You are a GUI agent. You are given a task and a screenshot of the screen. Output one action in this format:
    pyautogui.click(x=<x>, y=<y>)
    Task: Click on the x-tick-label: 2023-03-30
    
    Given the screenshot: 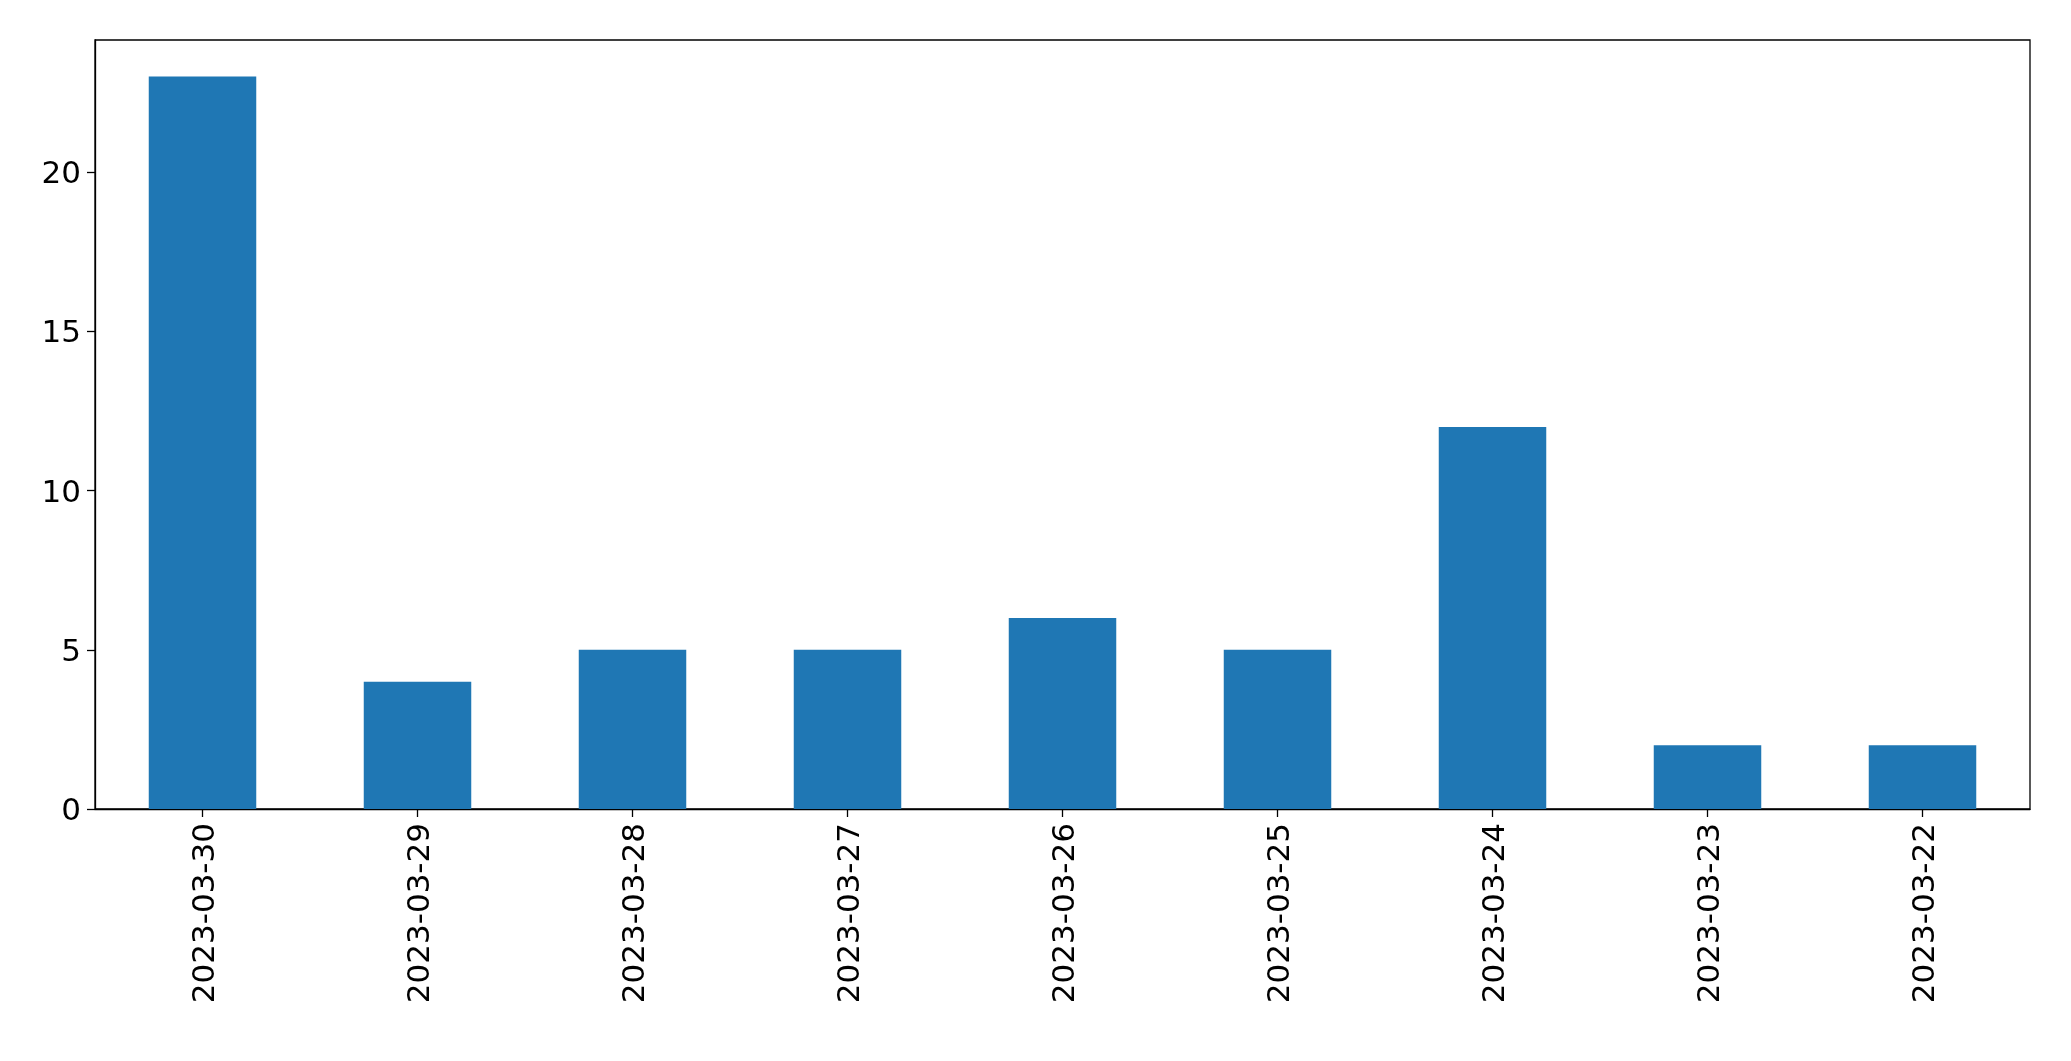 What is the action you would take?
    pyautogui.click(x=202, y=913)
    